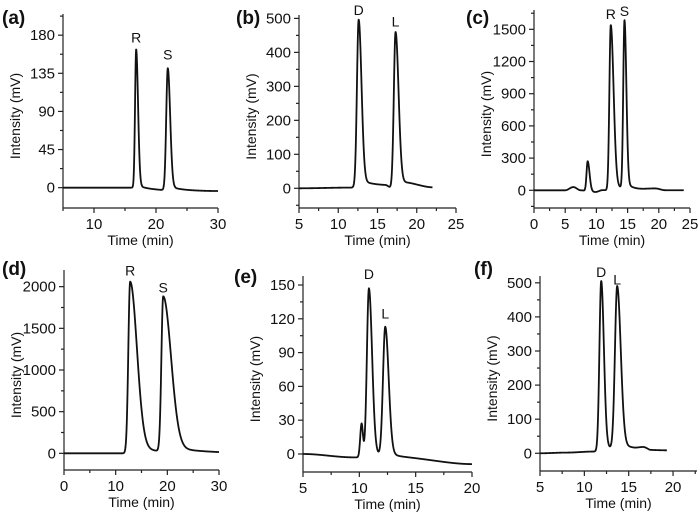 The height and width of the screenshot is (515, 700). I want to click on panel-label: (d), so click(14, 269).